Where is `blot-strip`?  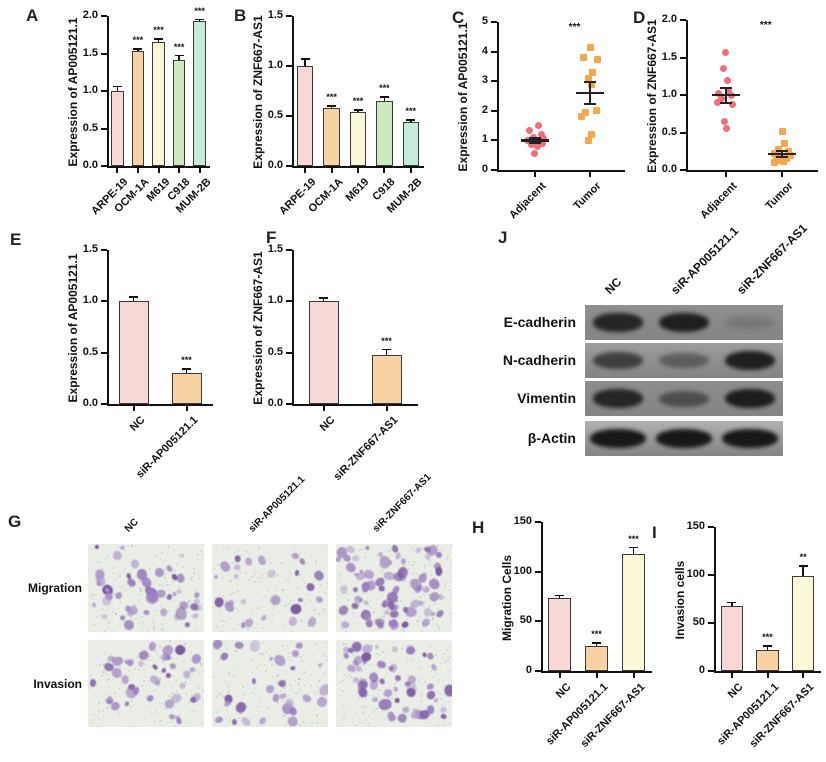
blot-strip is located at coordinates (684, 322).